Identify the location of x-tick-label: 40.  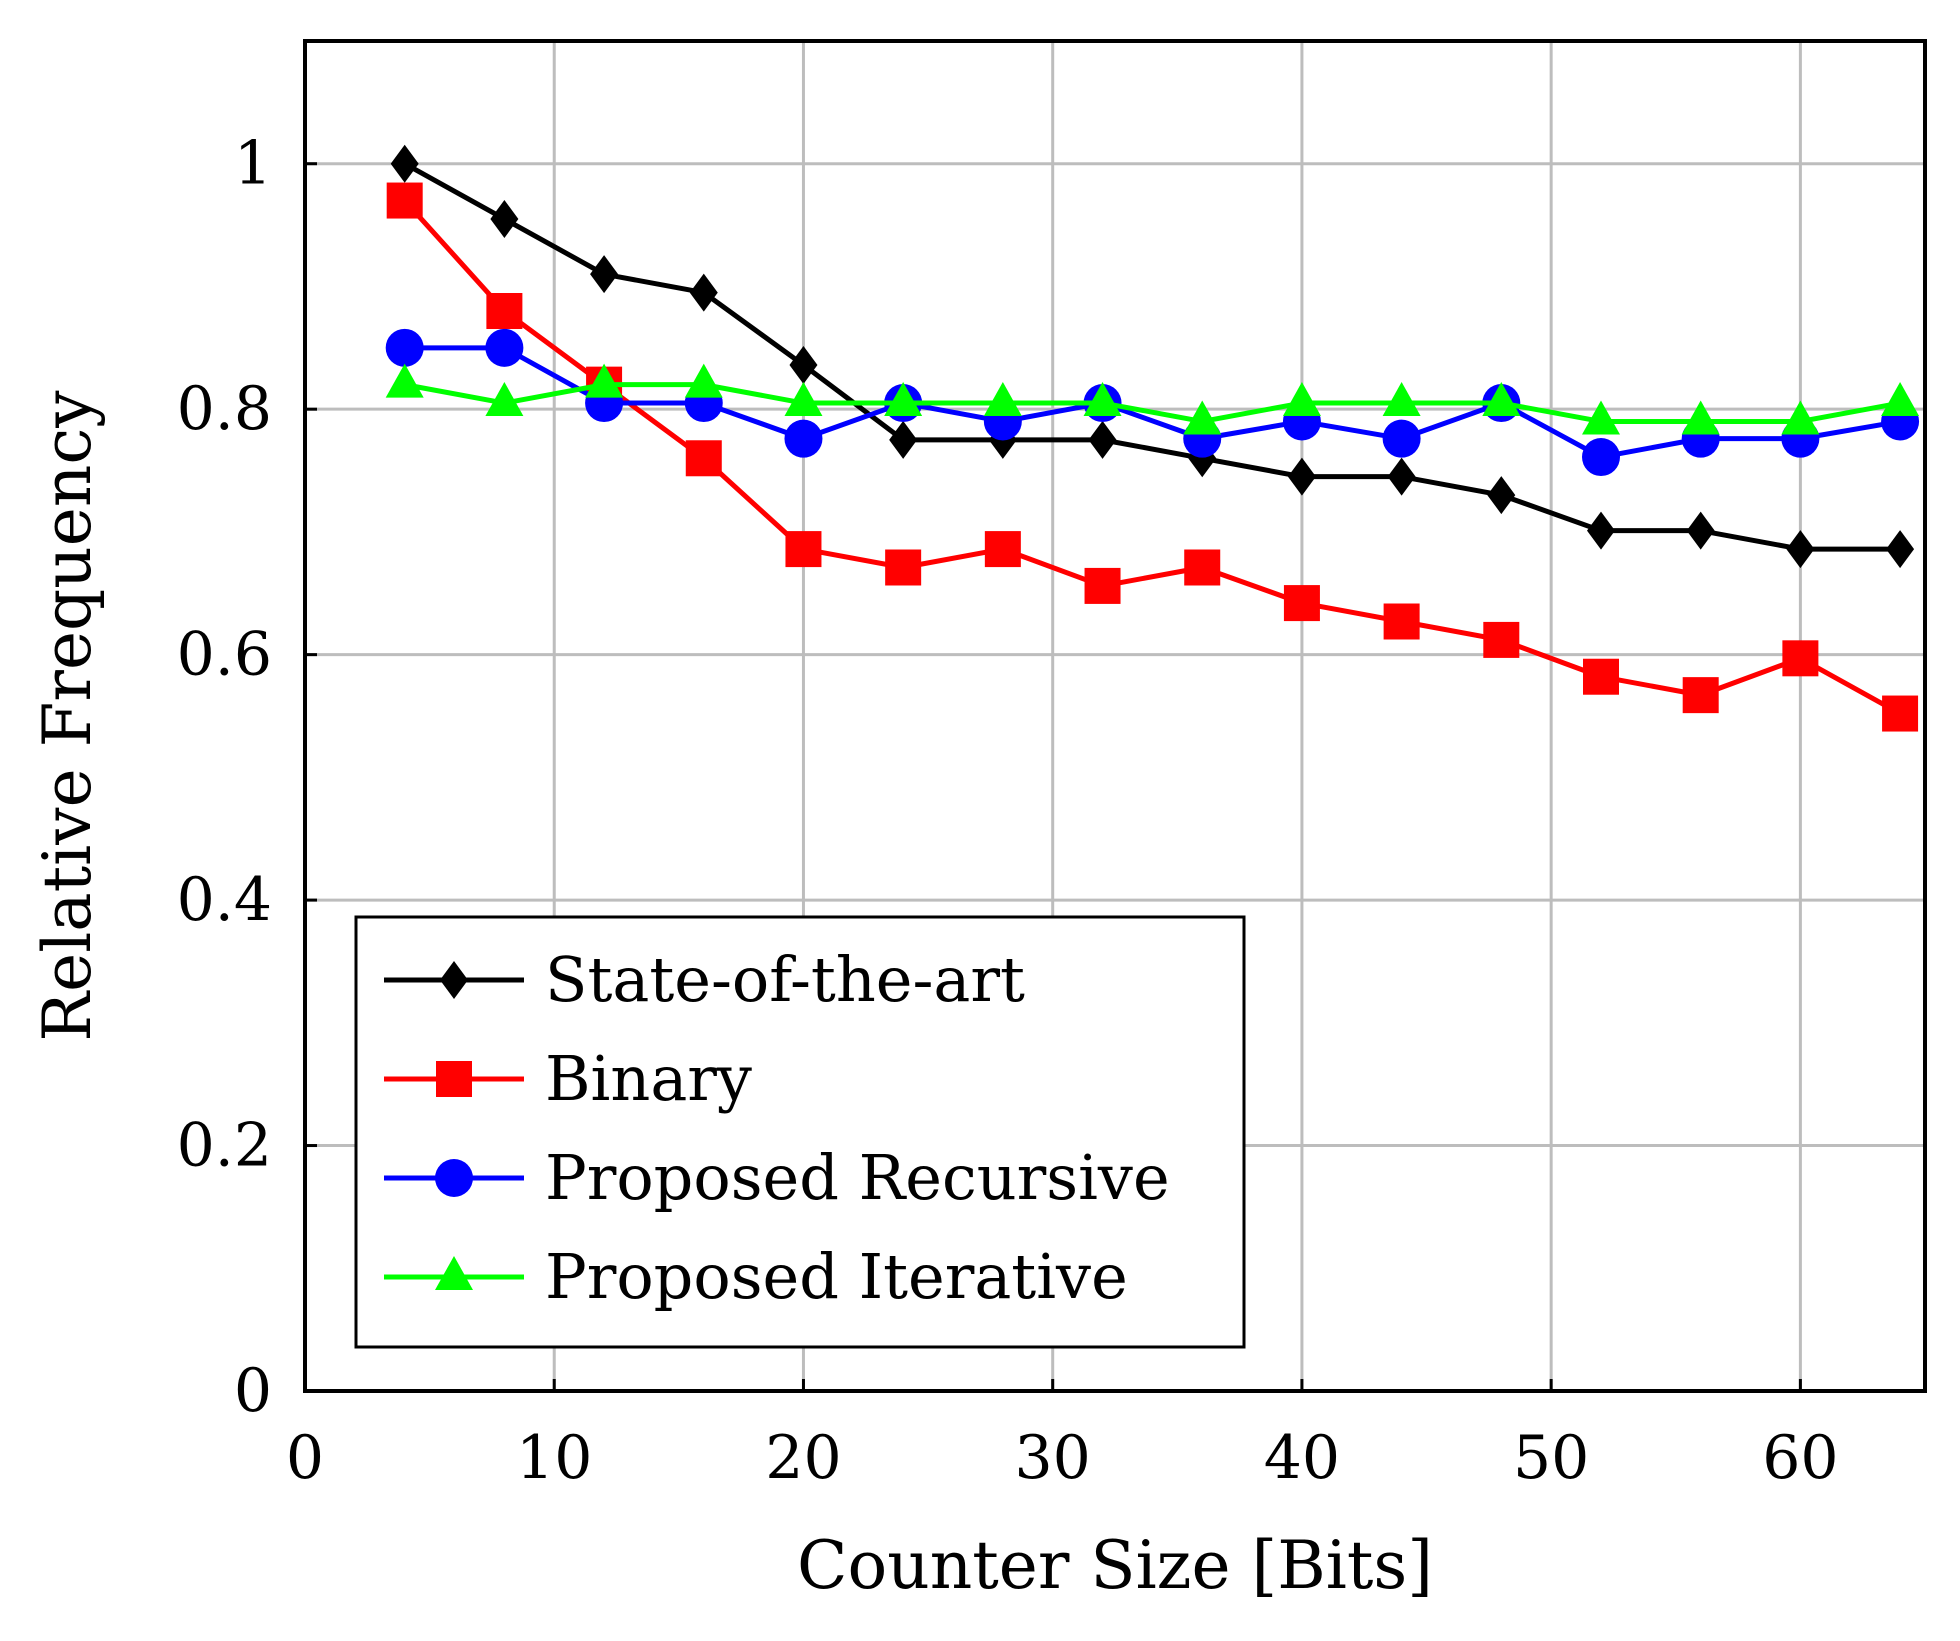
(1302, 1458).